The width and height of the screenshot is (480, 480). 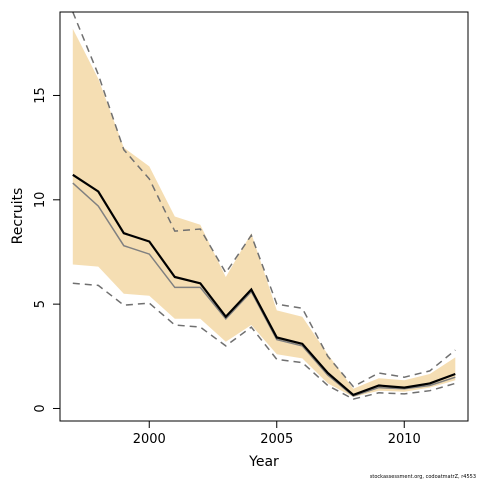 What do you see at coordinates (40, 304) in the screenshot?
I see `y-tick-label: 5` at bounding box center [40, 304].